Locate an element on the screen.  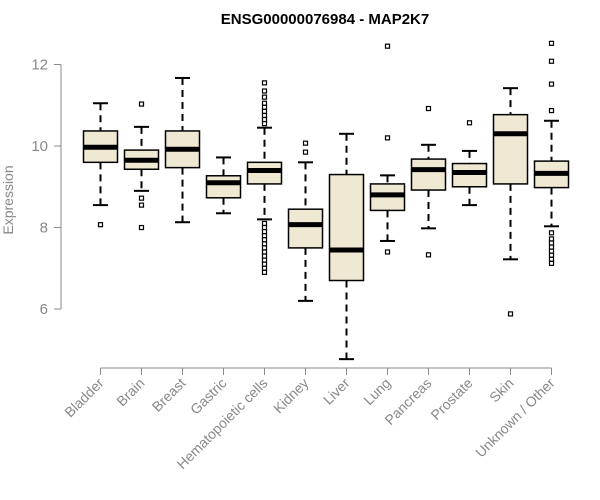
y-tick-label: 12 is located at coordinates (39, 65).